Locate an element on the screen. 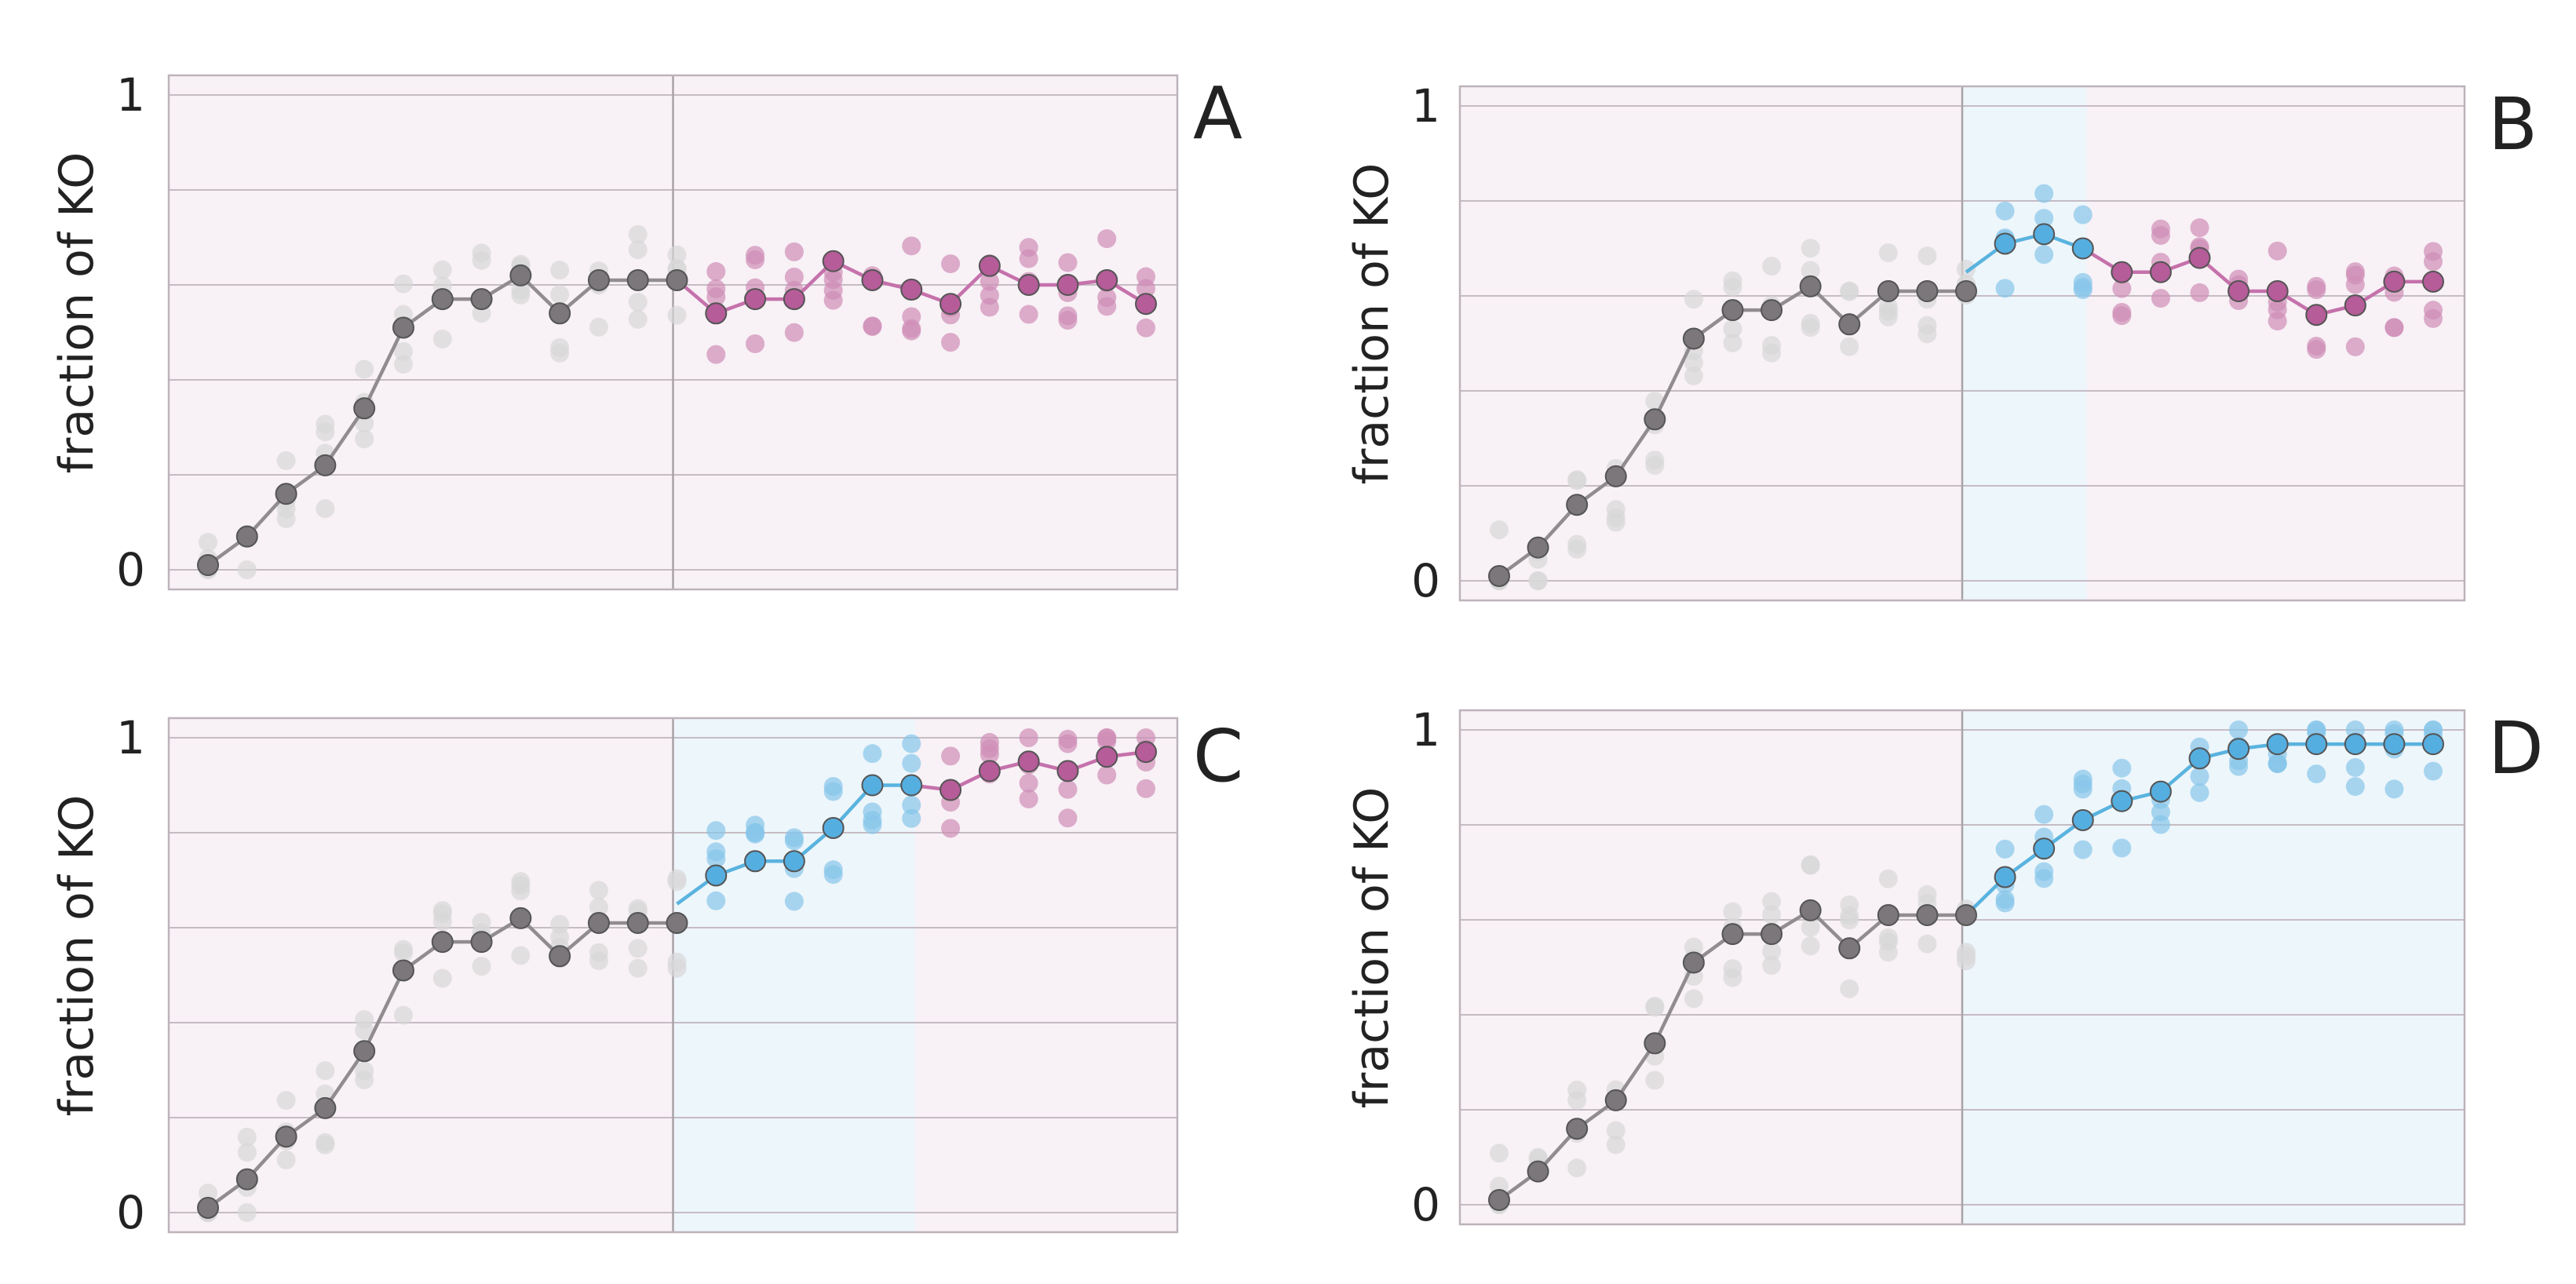  panel-letter: B is located at coordinates (2513, 124).